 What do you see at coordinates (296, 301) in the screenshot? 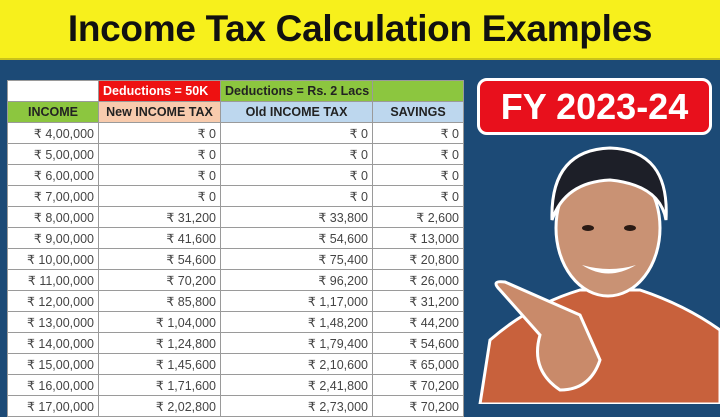
I see `old-tax-cell: ₹ 1,17,000` at bounding box center [296, 301].